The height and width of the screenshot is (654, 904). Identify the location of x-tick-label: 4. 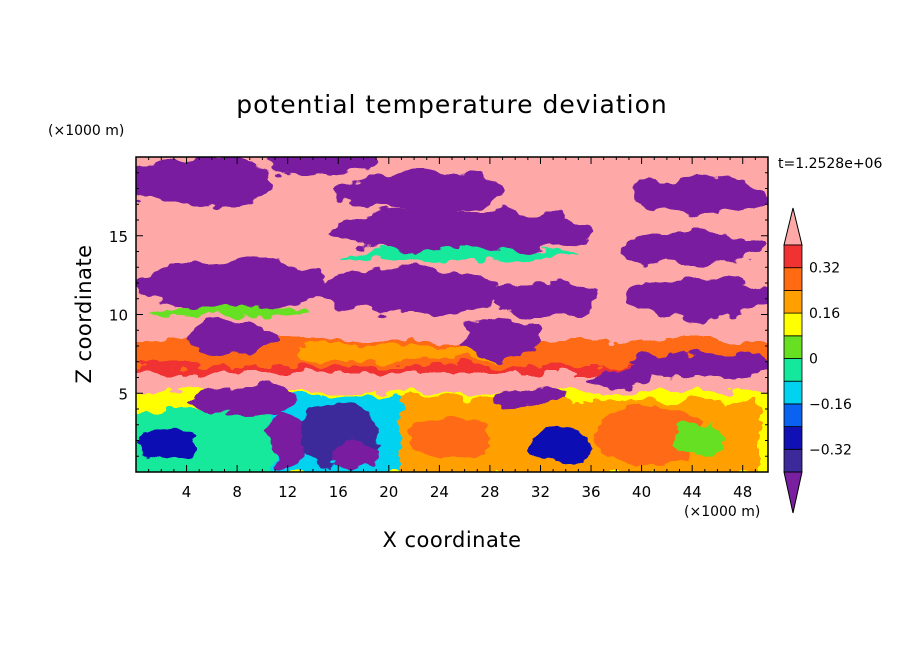
(187, 492).